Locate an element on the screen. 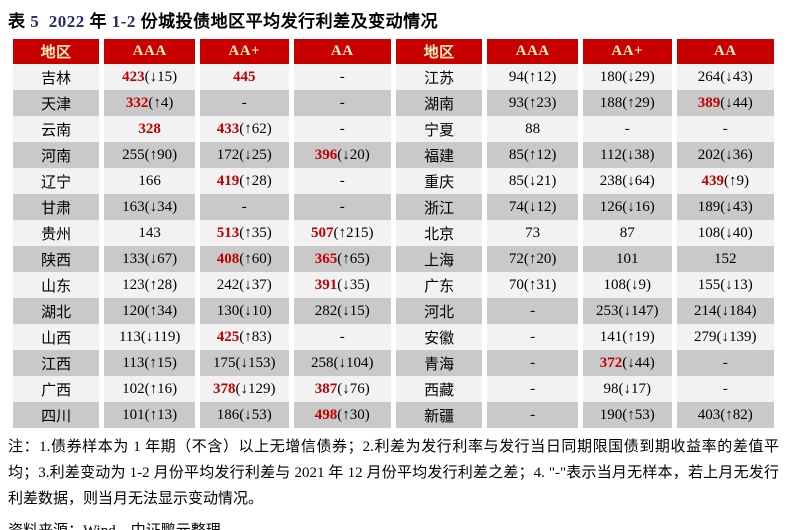 Image resolution: width=787 pixels, height=530 pixels. spread-cell: 372(↓44) is located at coordinates (627, 363).